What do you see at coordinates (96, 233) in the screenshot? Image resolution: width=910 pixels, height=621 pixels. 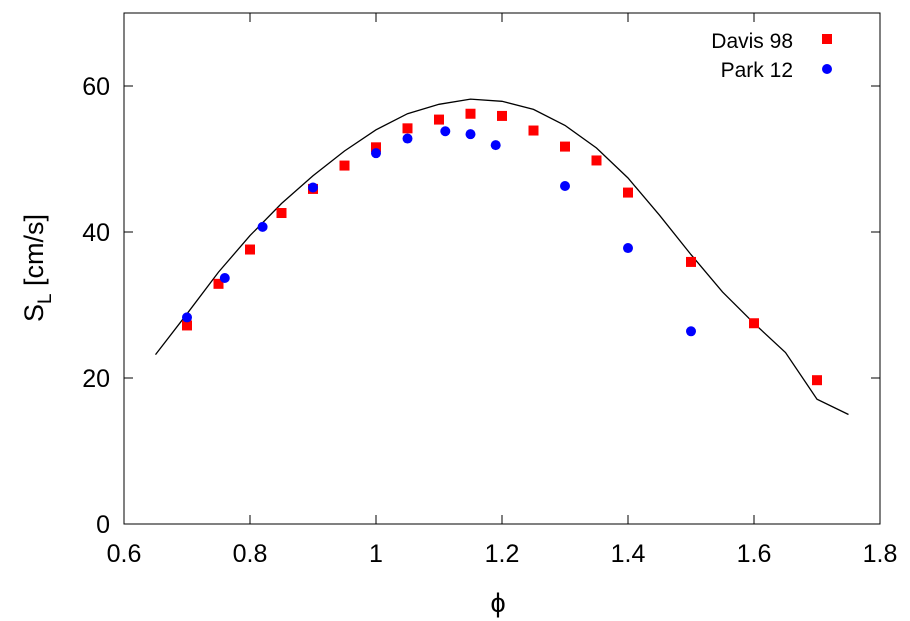 I see `y-tick-label: 40` at bounding box center [96, 233].